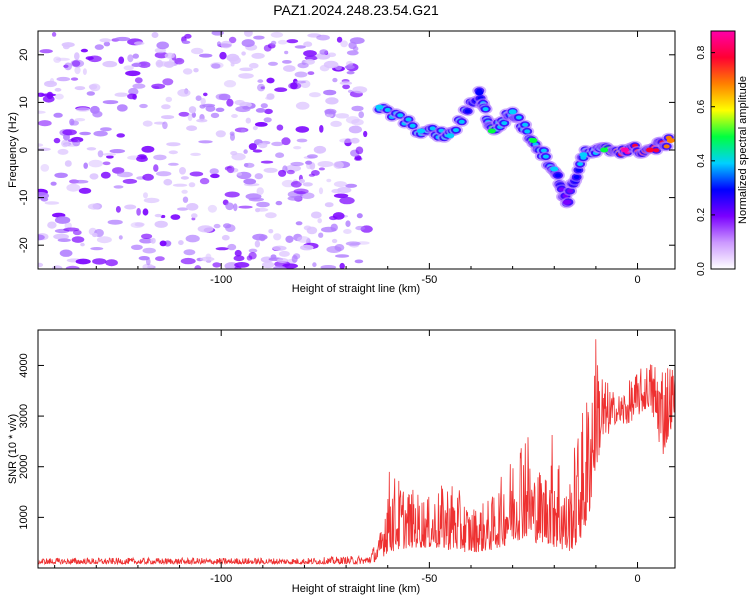  I want to click on spectrogram-y-tick-label: -10, so click(24, 198).